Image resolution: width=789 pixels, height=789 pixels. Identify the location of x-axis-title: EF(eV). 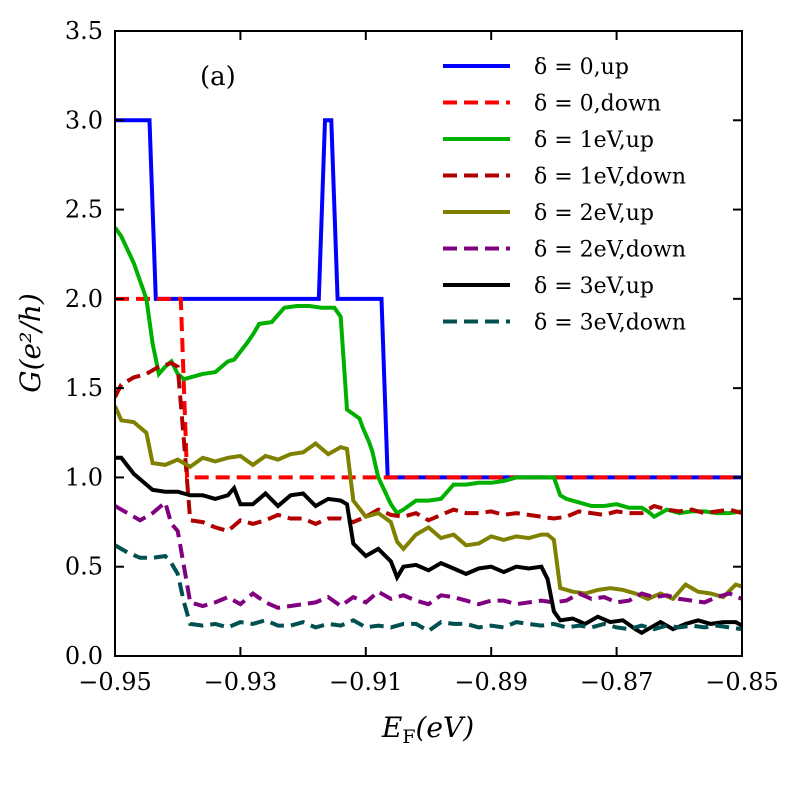
(427, 729).